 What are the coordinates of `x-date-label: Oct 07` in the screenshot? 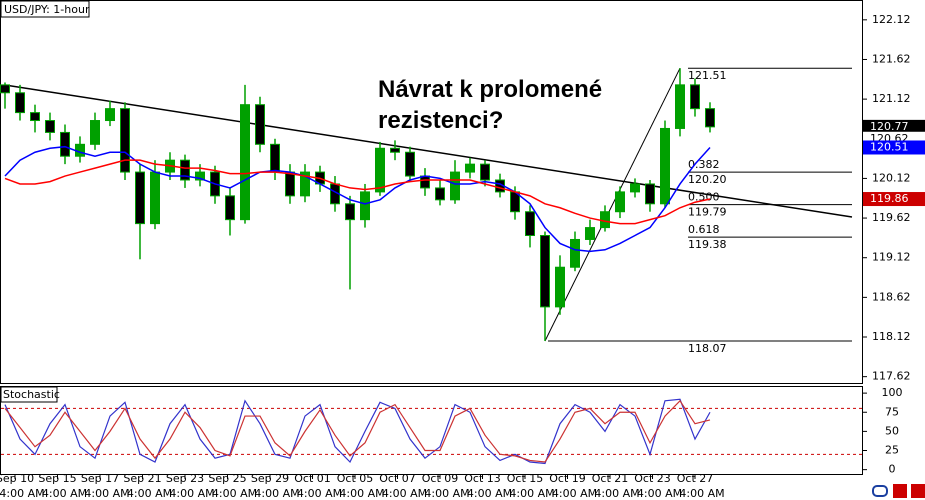 It's located at (397, 478).